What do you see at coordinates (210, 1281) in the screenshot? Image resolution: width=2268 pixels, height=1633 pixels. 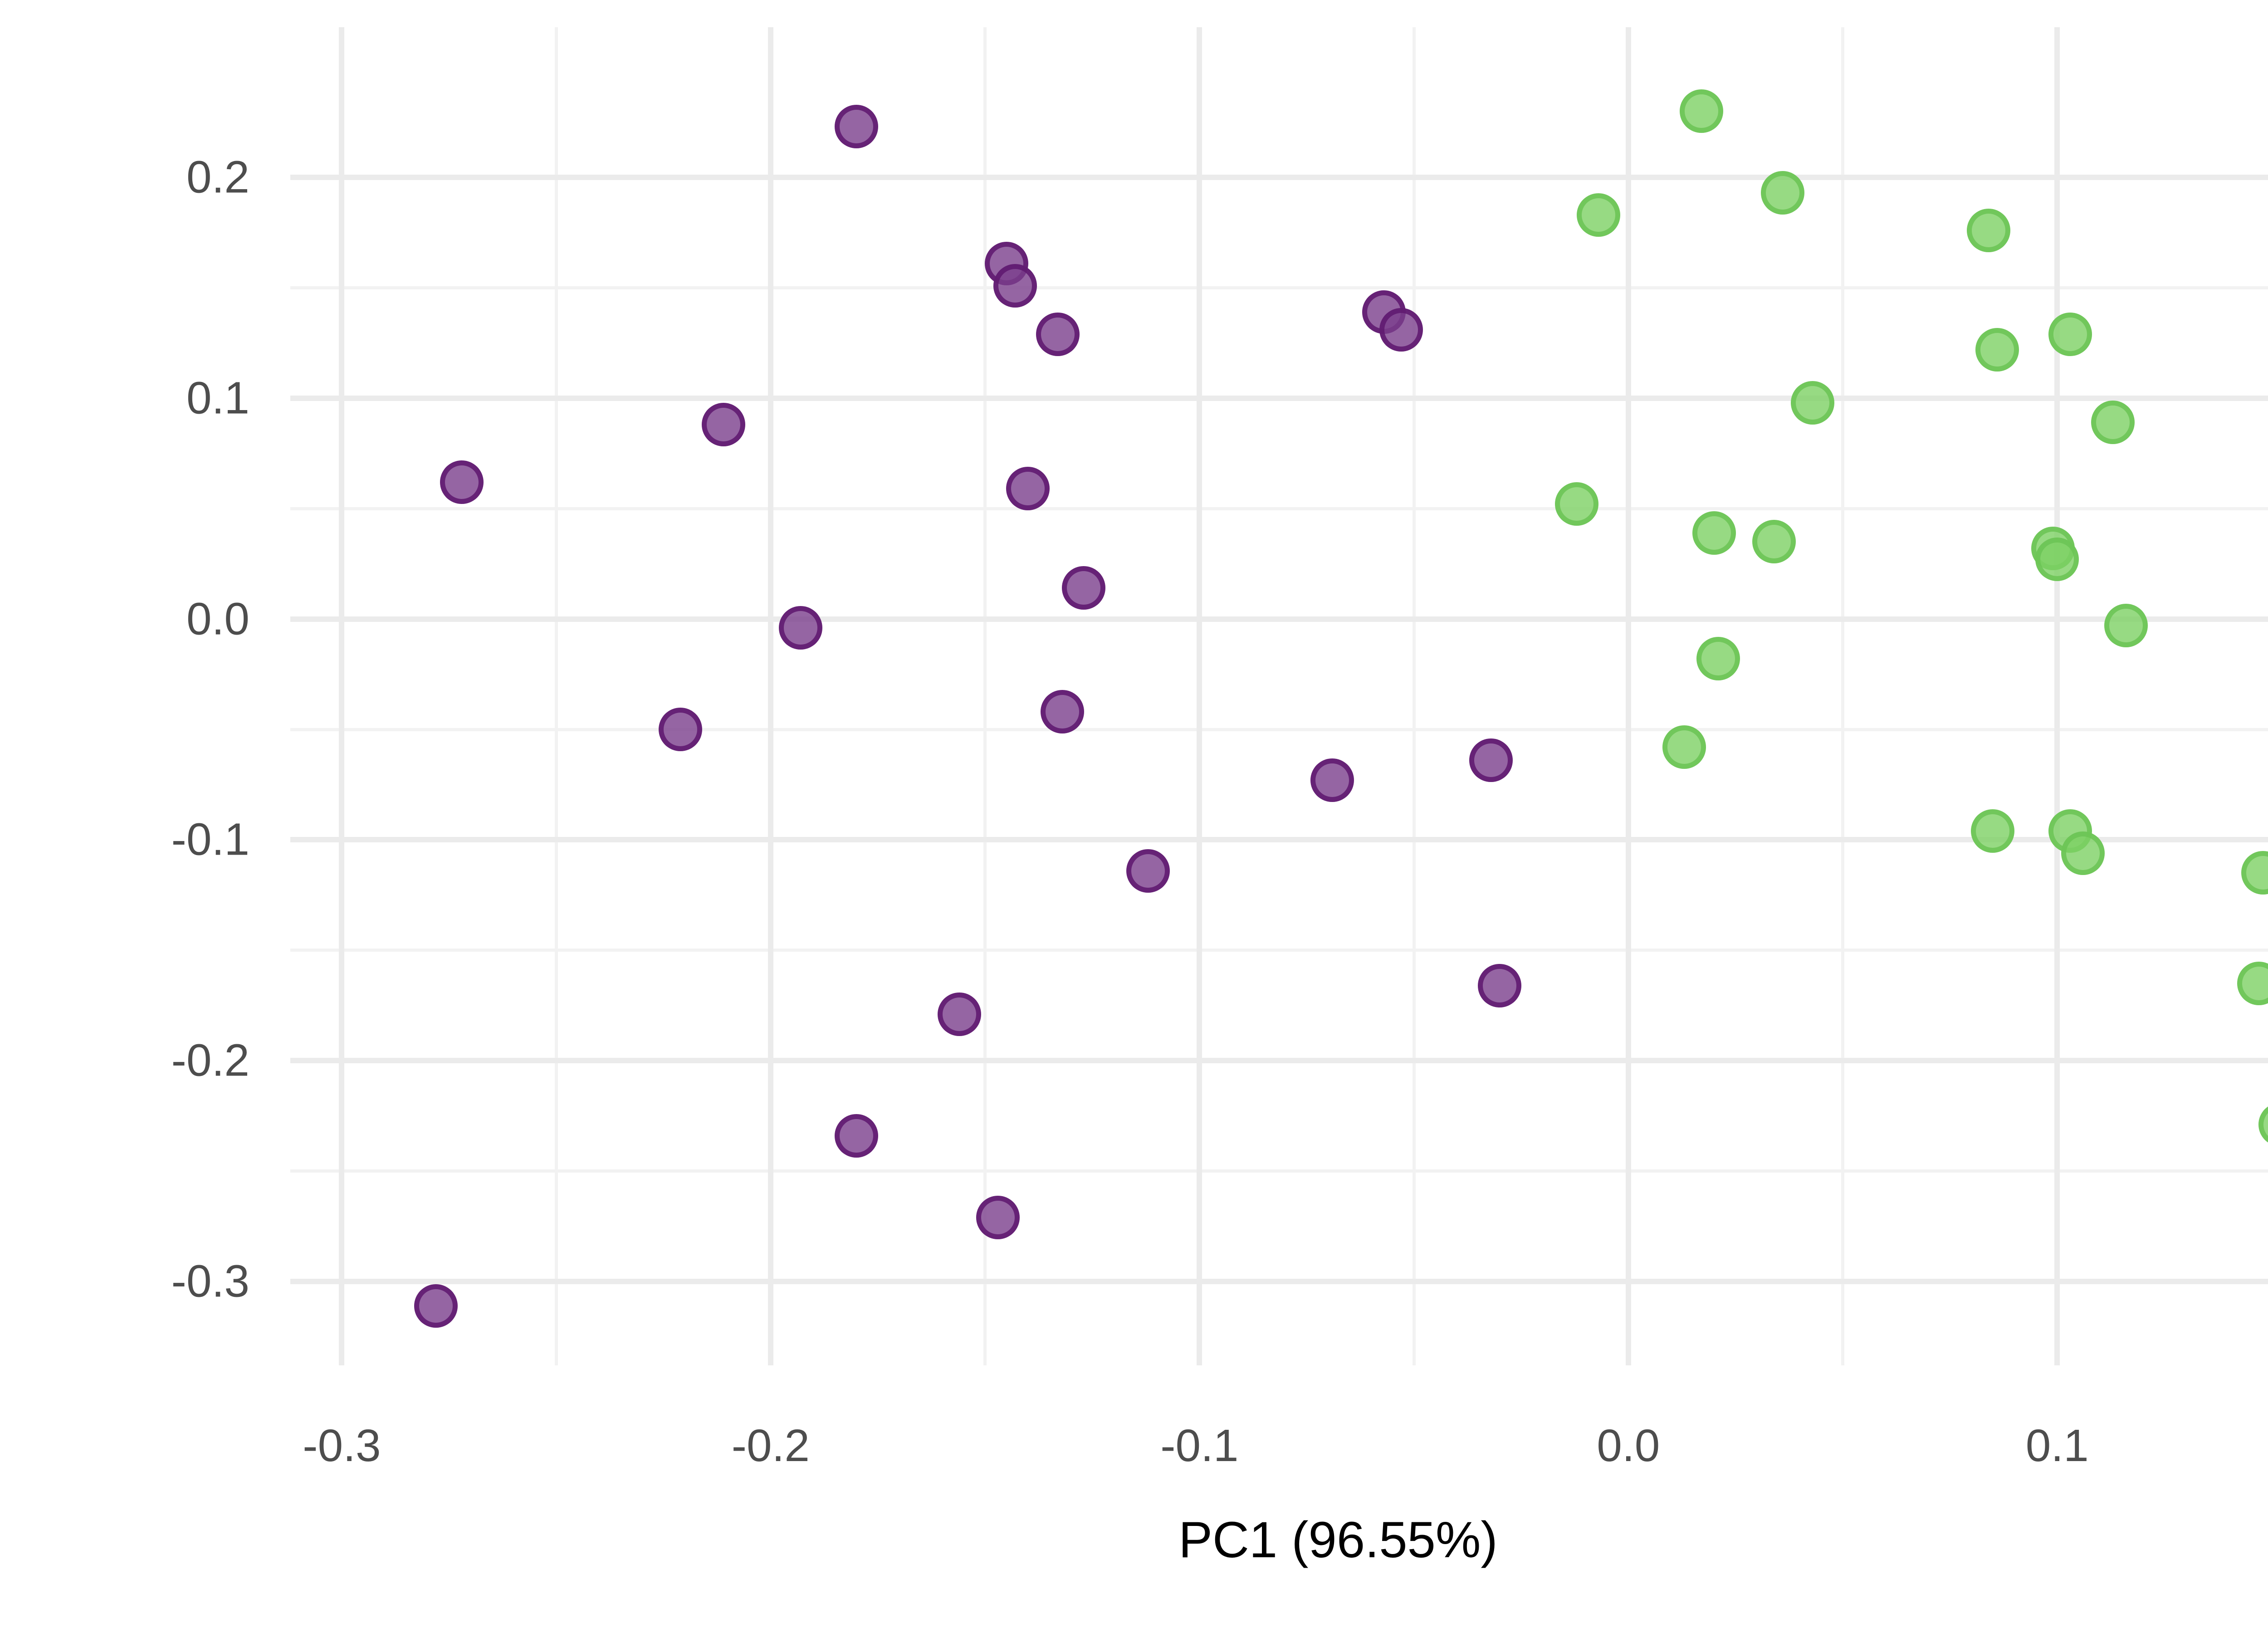 I see `y-tick-label: -0.3` at bounding box center [210, 1281].